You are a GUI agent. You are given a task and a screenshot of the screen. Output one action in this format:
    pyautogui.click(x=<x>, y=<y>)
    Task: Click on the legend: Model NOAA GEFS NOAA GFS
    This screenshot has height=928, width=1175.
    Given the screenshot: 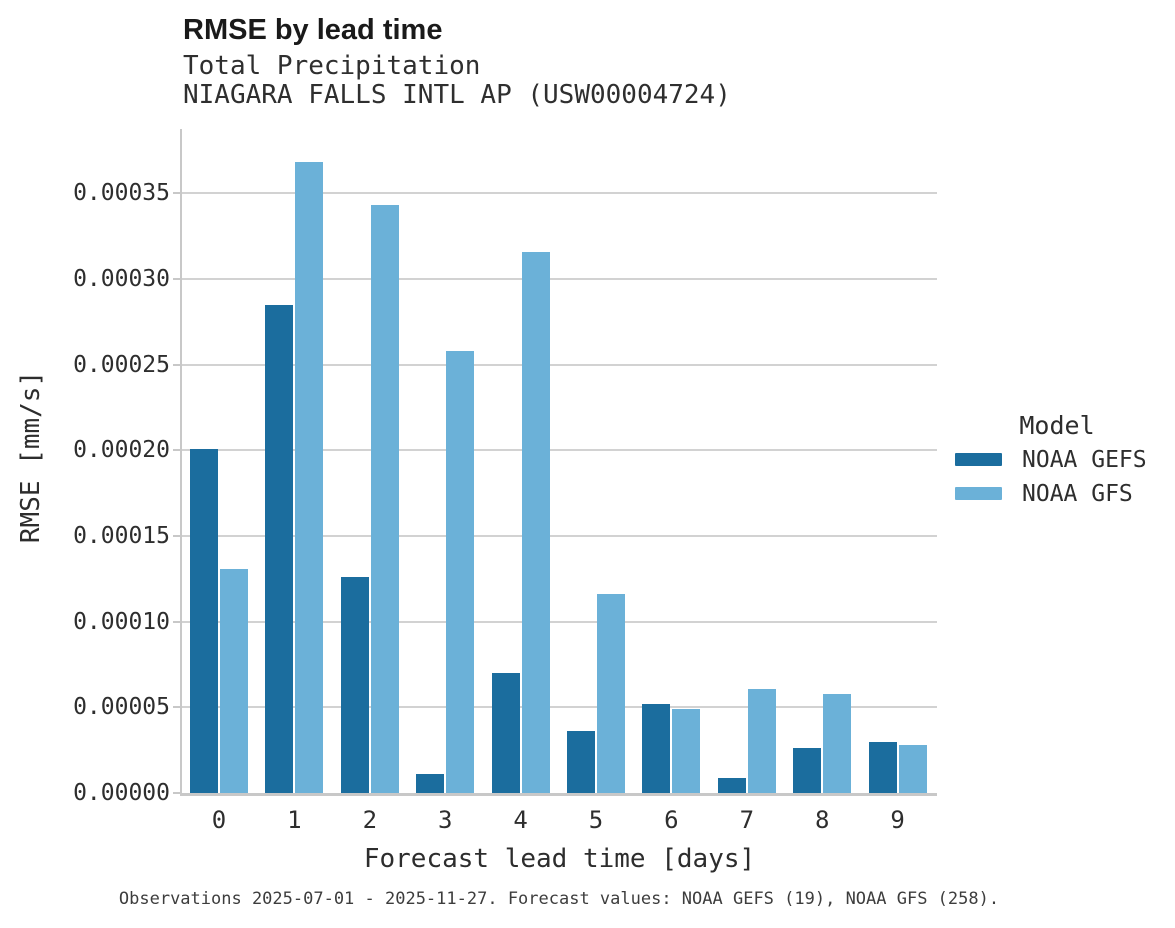 What is the action you would take?
    pyautogui.click(x=1057, y=460)
    